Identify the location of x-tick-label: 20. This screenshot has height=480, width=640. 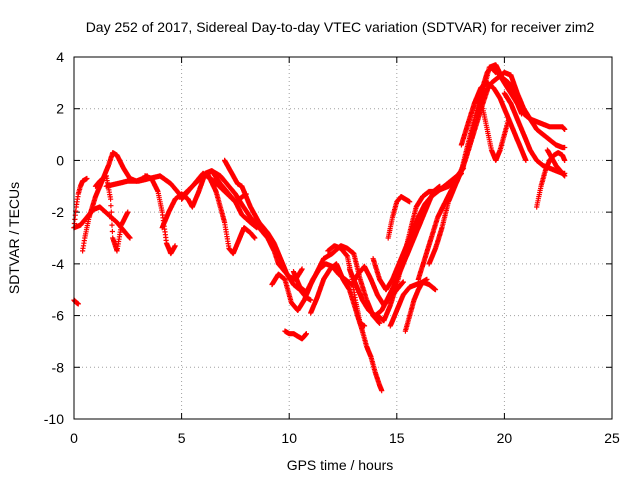
(505, 438).